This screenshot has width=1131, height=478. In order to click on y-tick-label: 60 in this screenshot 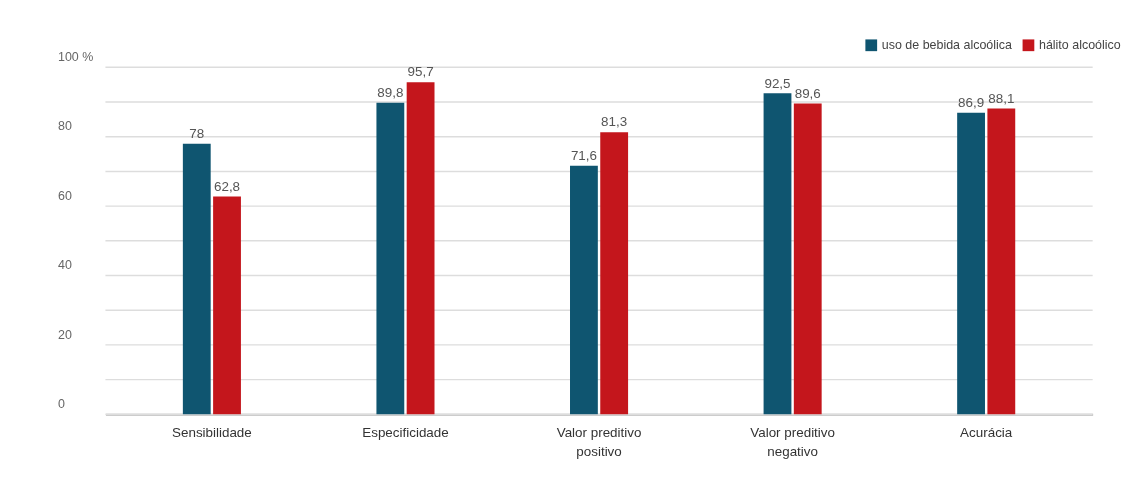, I will do `click(64, 195)`.